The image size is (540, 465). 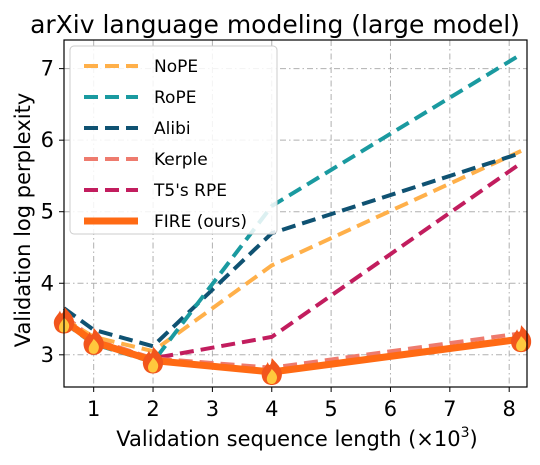 What do you see at coordinates (152, 409) in the screenshot?
I see `x-tick-label: 2` at bounding box center [152, 409].